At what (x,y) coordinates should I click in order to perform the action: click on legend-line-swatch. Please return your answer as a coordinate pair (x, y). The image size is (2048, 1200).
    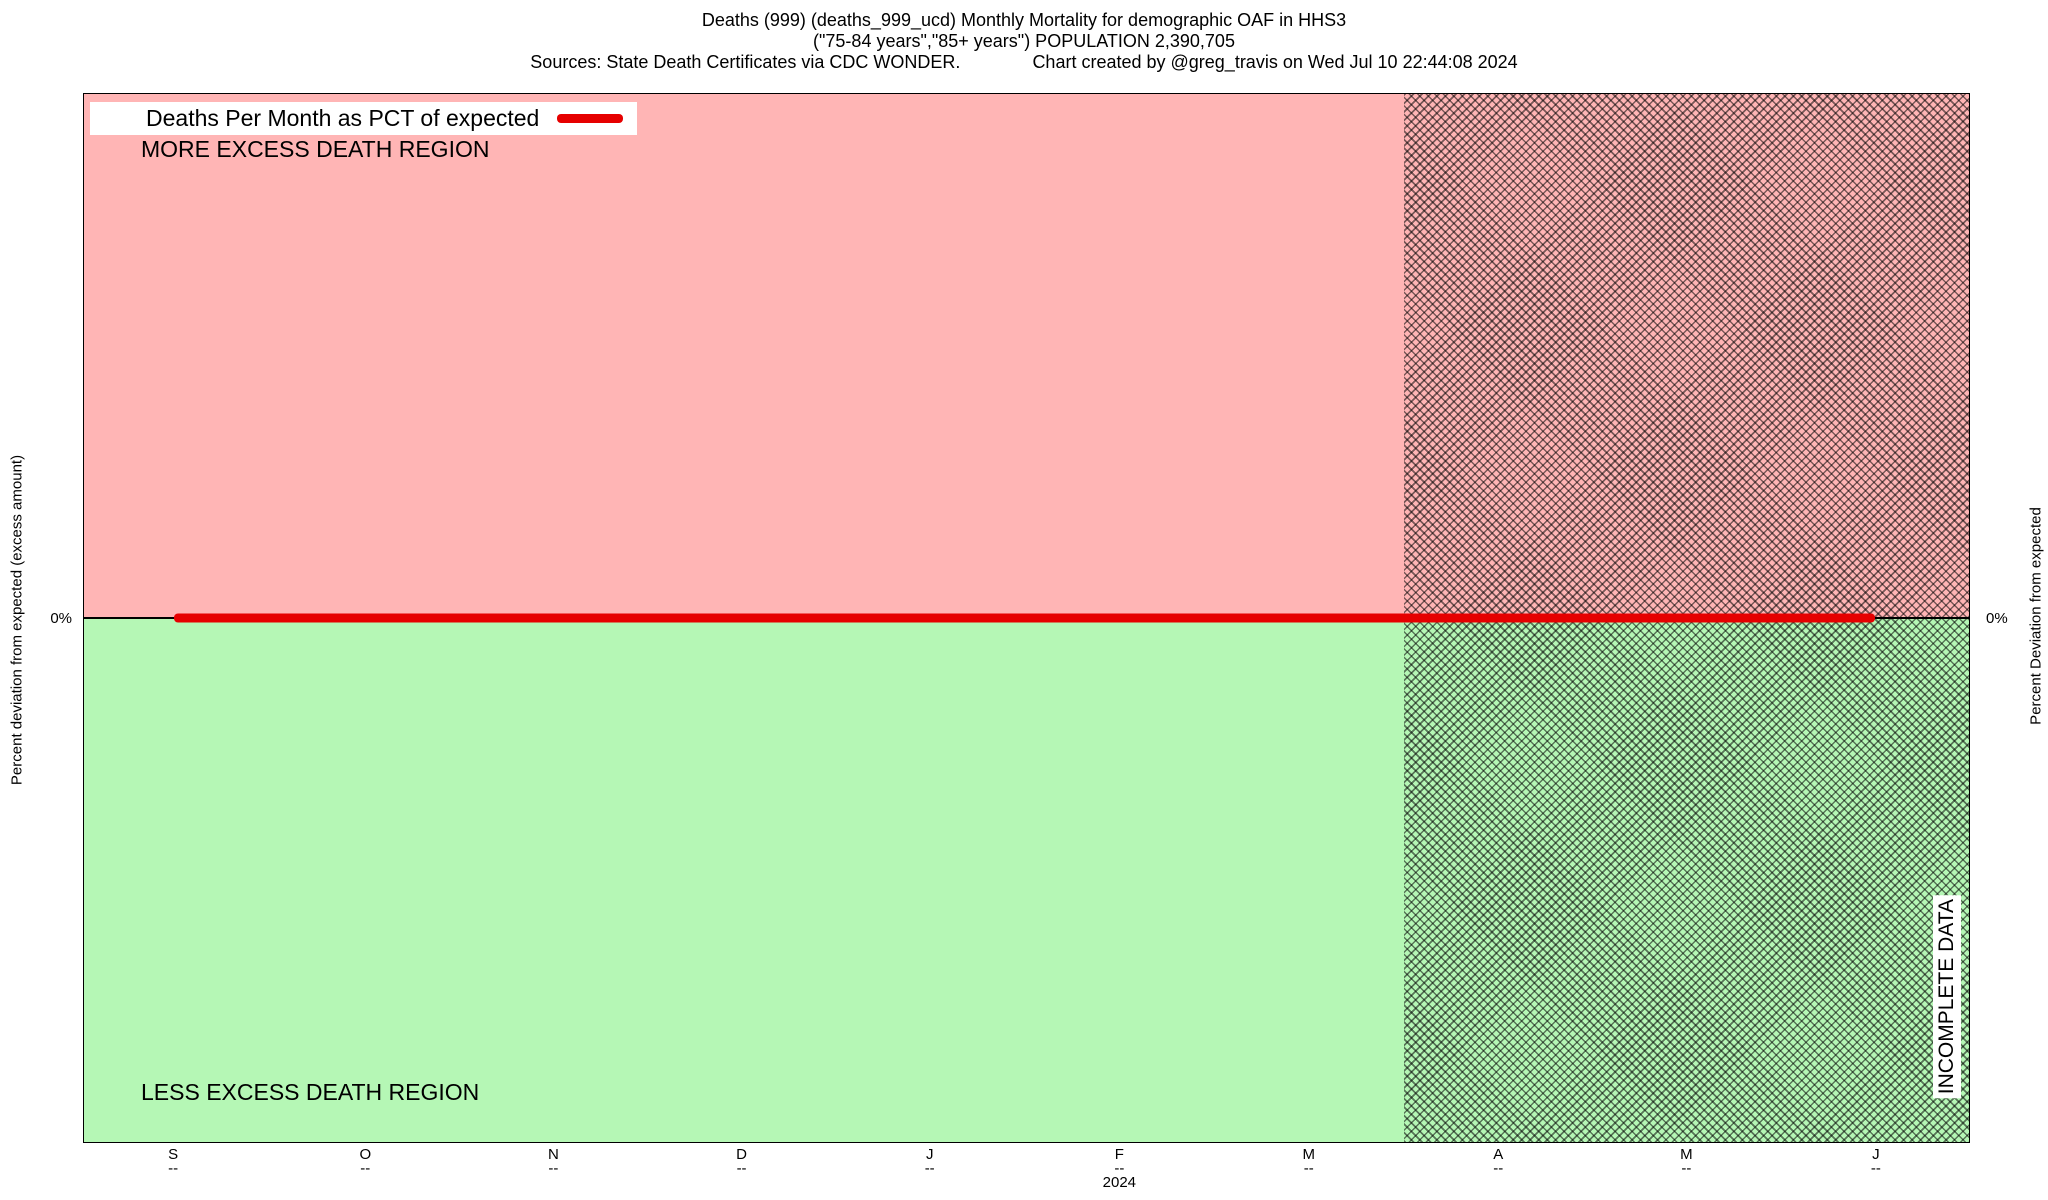
    Looking at the image, I should click on (590, 118).